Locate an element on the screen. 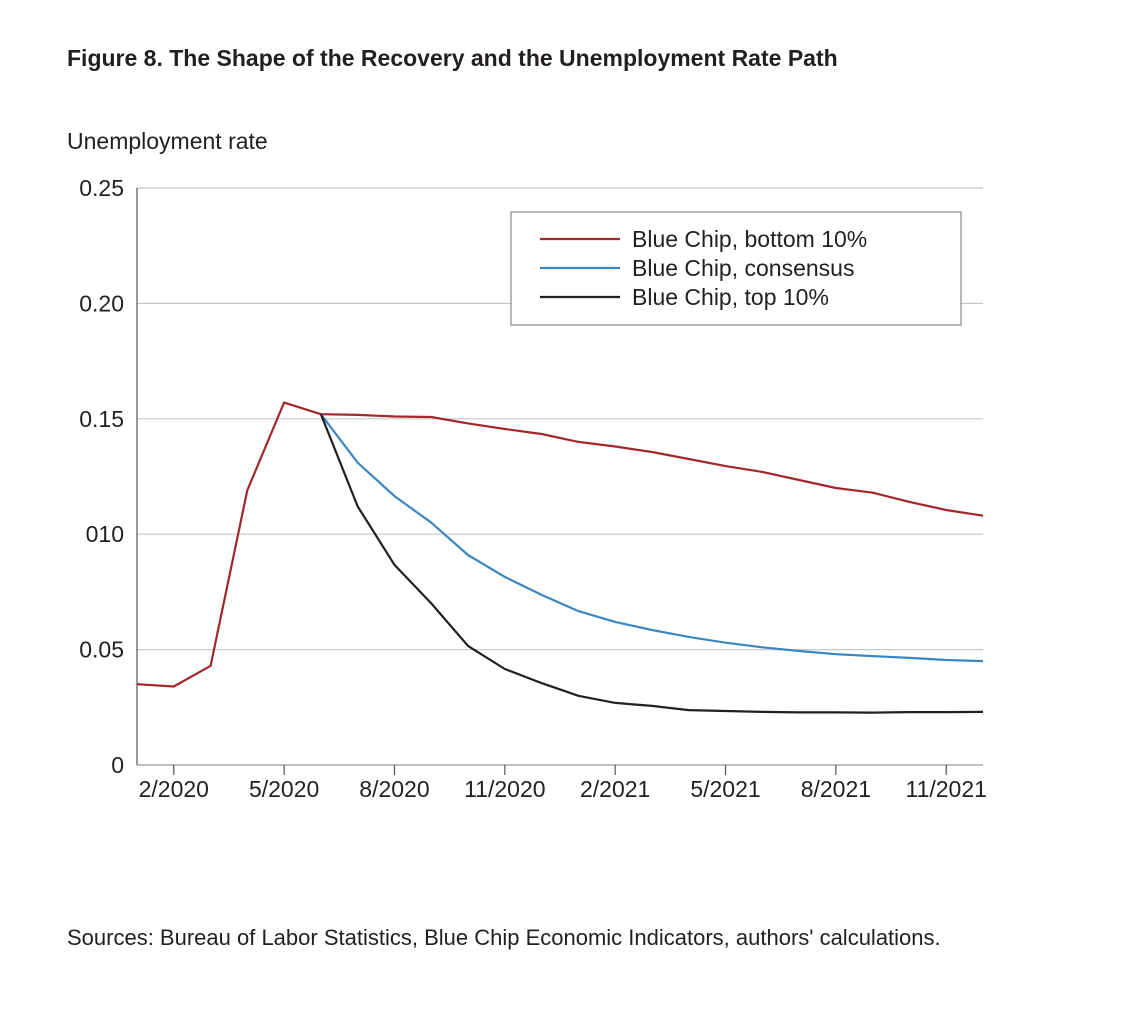 This screenshot has width=1138, height=1032. x-tick-label: 8/2020 is located at coordinates (394, 789).